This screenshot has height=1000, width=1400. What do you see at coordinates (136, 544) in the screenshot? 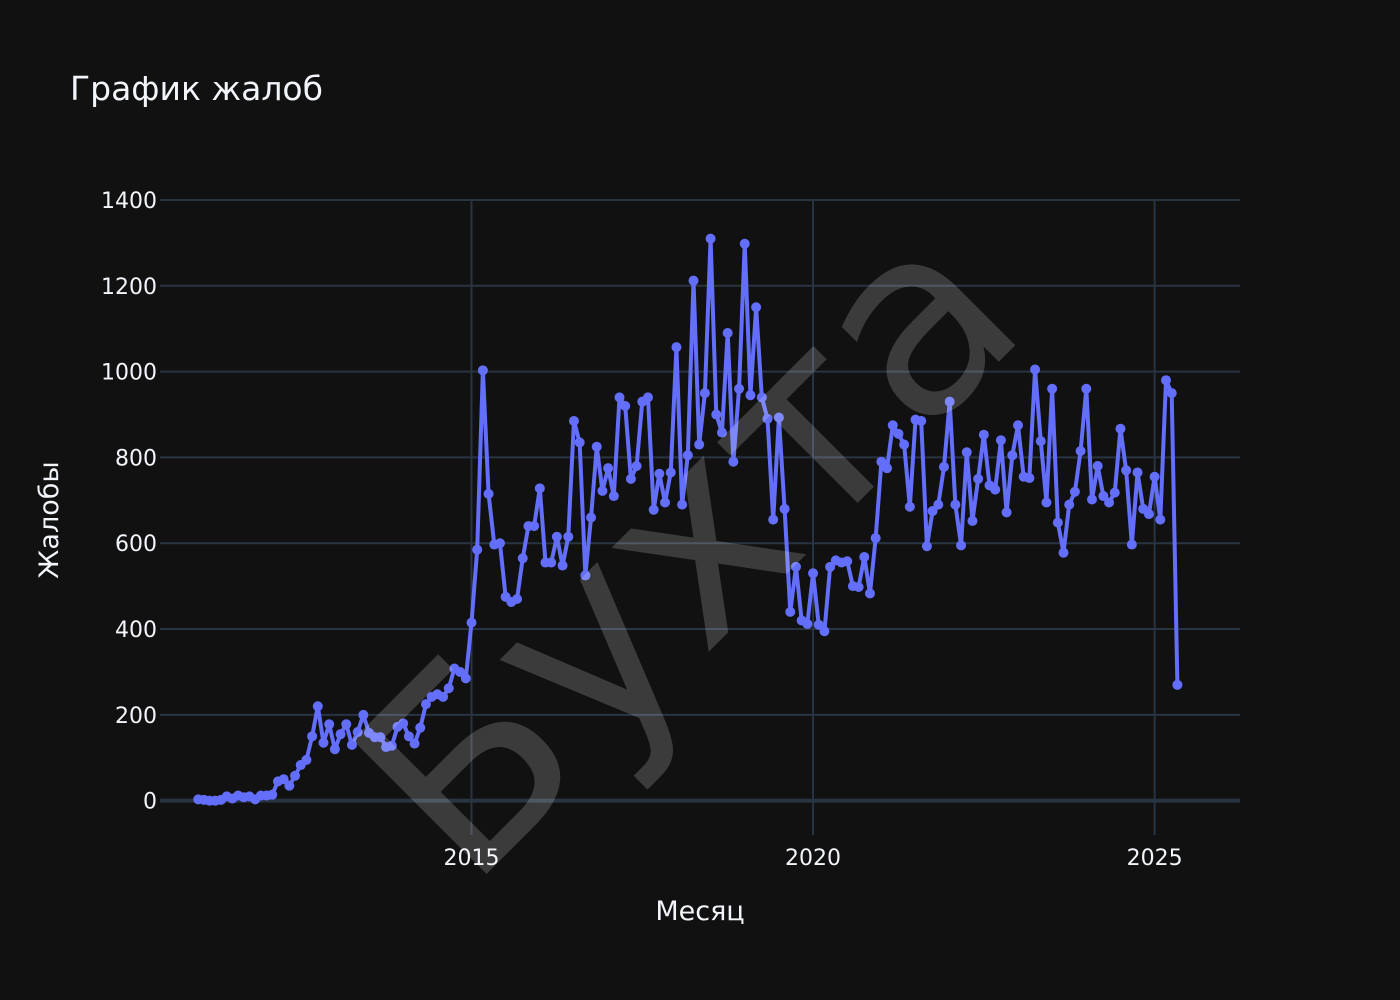
I see `y-tick-label: 600` at bounding box center [136, 544].